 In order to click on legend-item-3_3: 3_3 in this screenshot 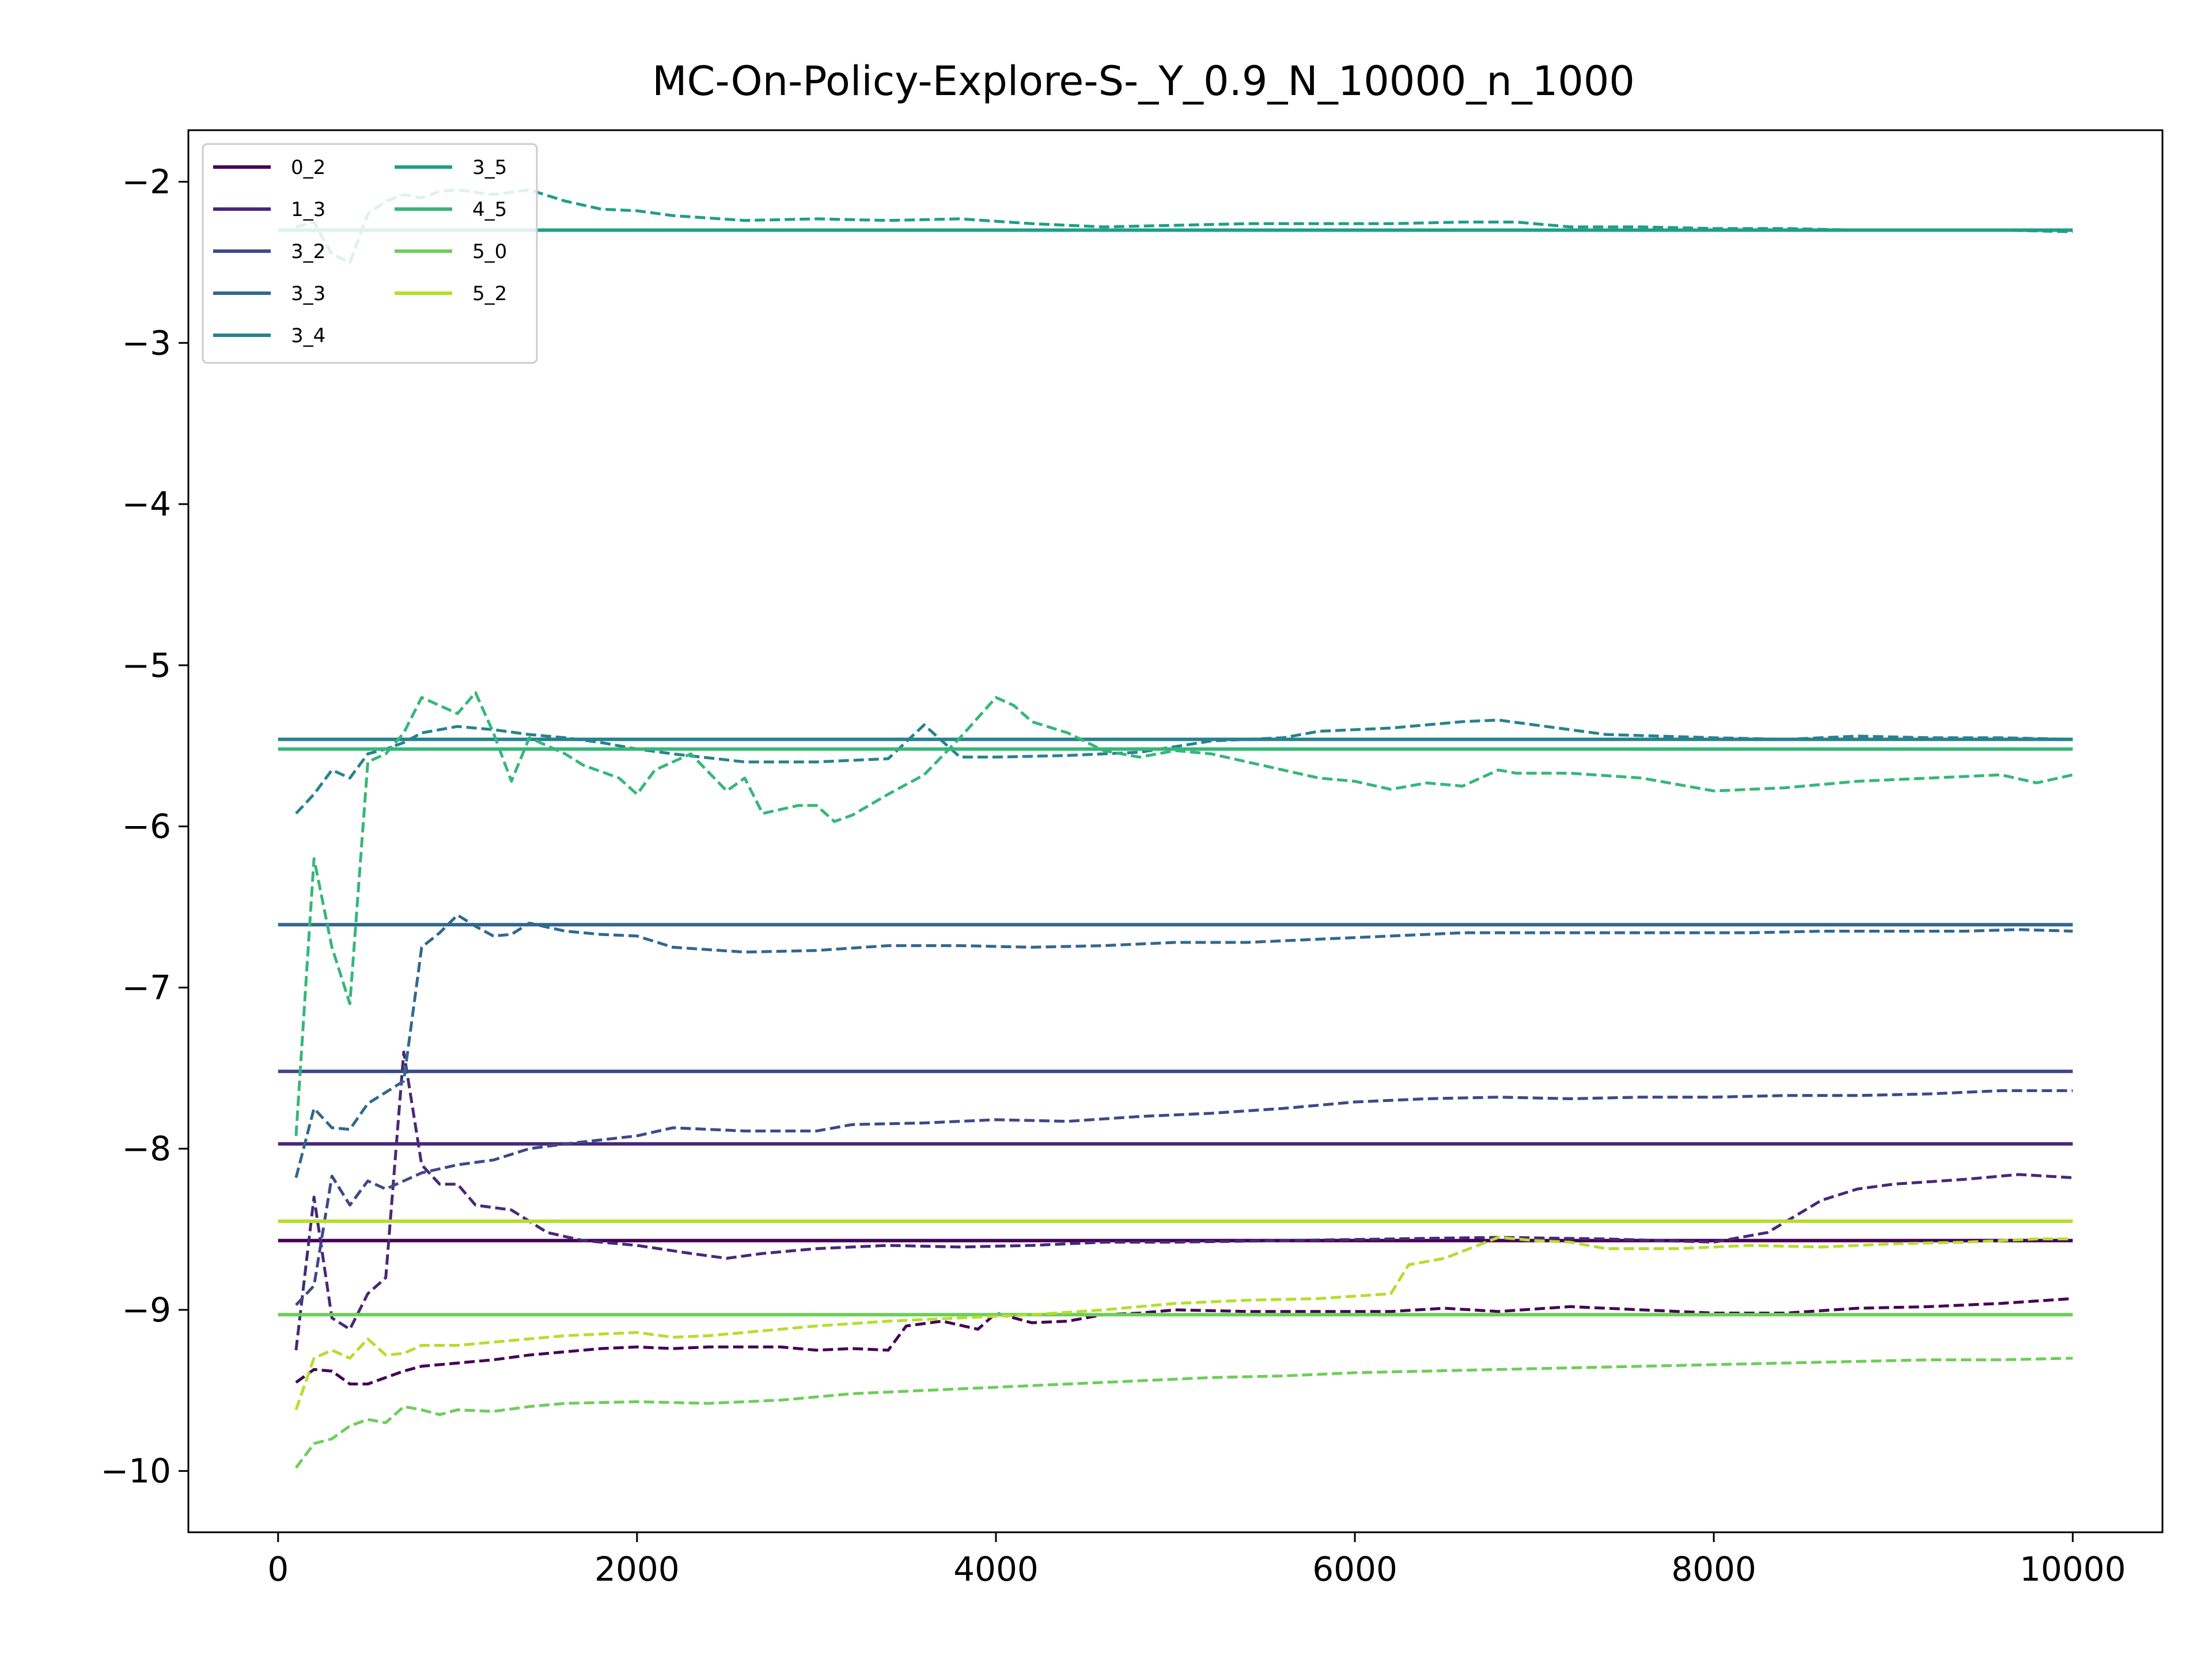, I will do `click(269, 293)`.